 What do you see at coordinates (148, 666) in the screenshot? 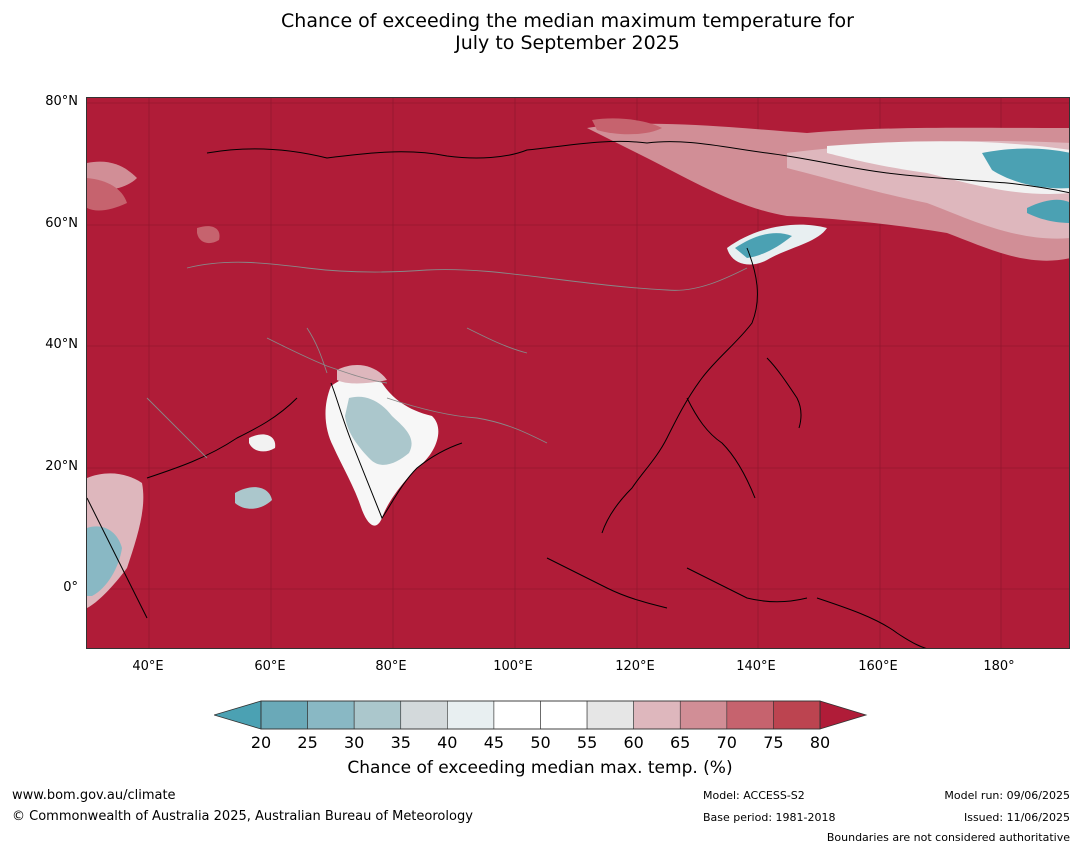
I see `lon-label-40e: 40°E` at bounding box center [148, 666].